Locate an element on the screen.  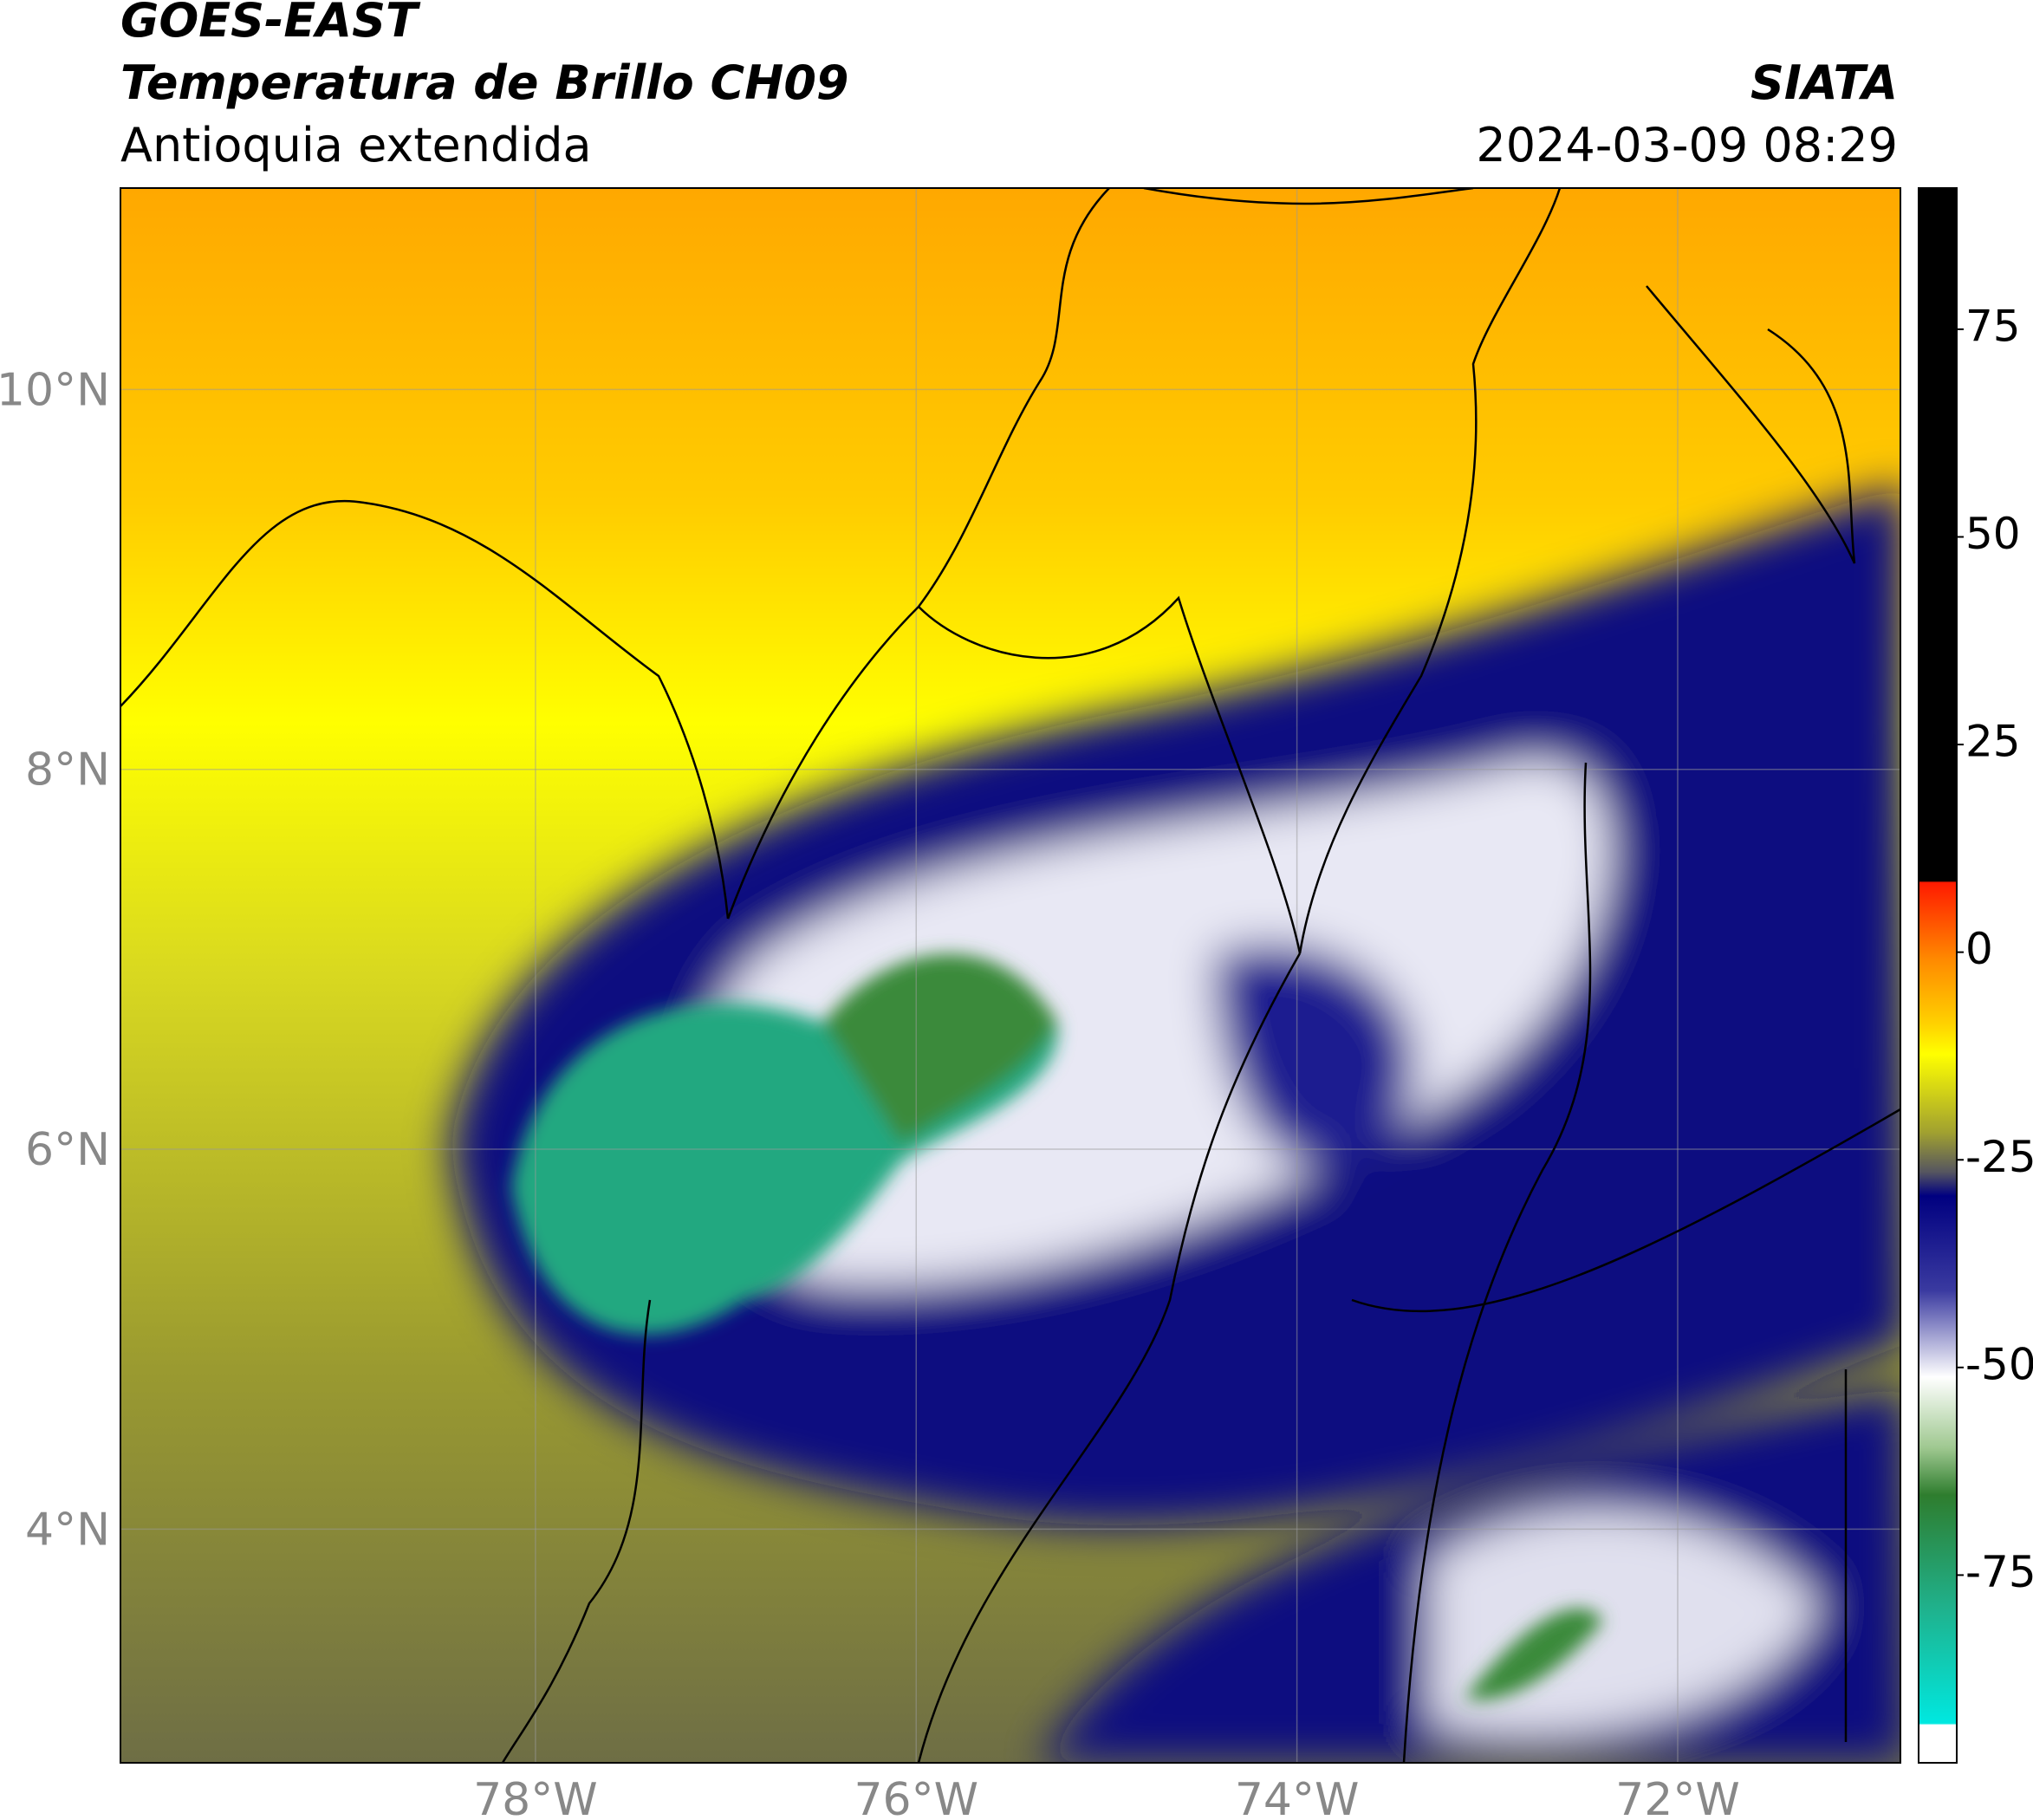
colorbar is located at coordinates (1938, 975).